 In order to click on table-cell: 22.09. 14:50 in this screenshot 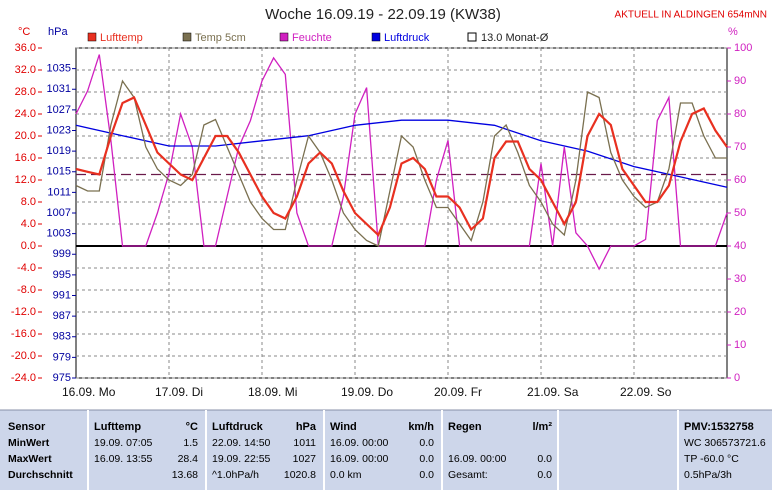, I will do `click(241, 443)`.